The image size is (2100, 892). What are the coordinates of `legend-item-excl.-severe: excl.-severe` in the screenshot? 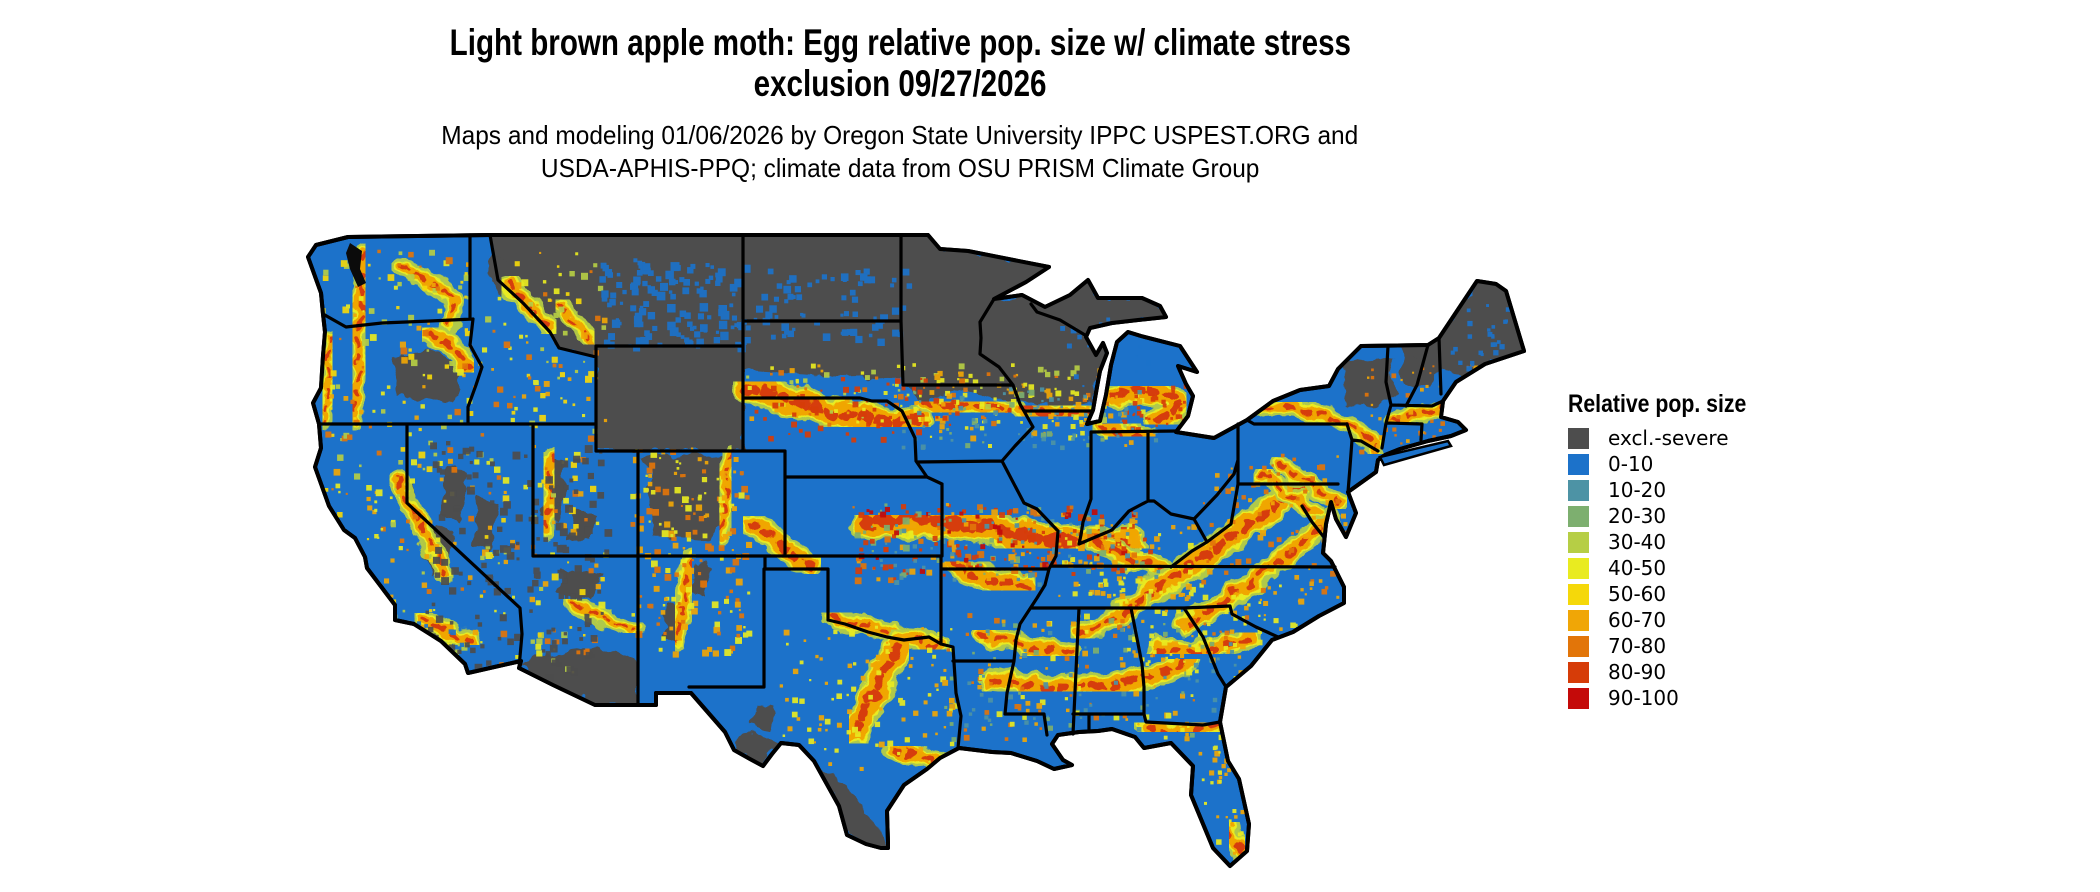 It's located at (1718, 438).